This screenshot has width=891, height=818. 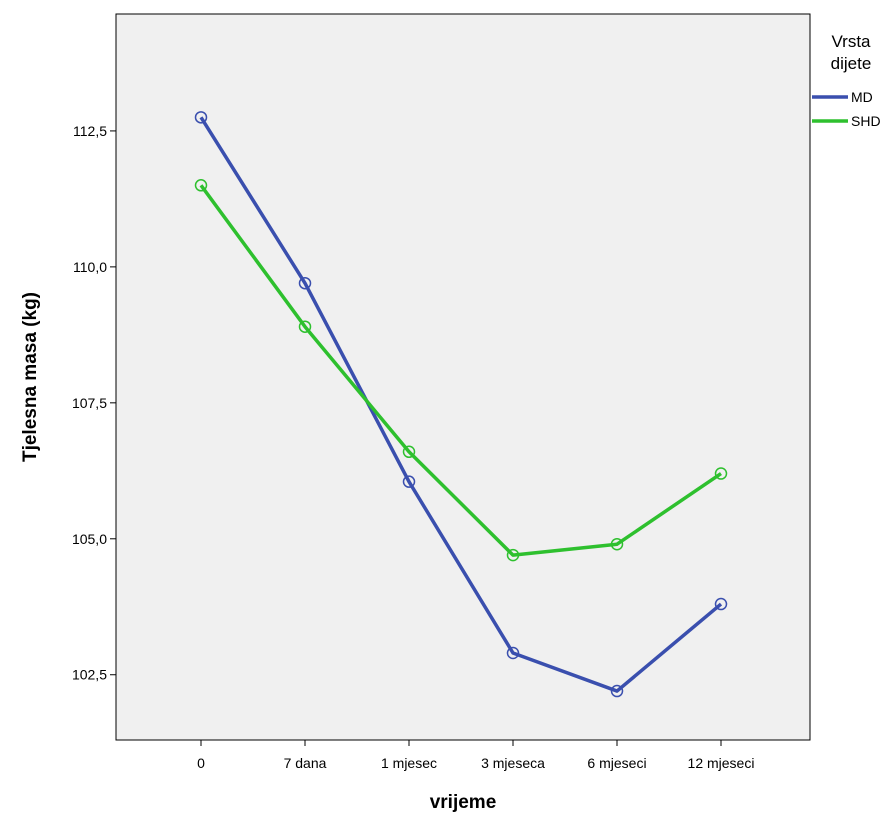 I want to click on x-axis-title: vrijeme, so click(x=463, y=802).